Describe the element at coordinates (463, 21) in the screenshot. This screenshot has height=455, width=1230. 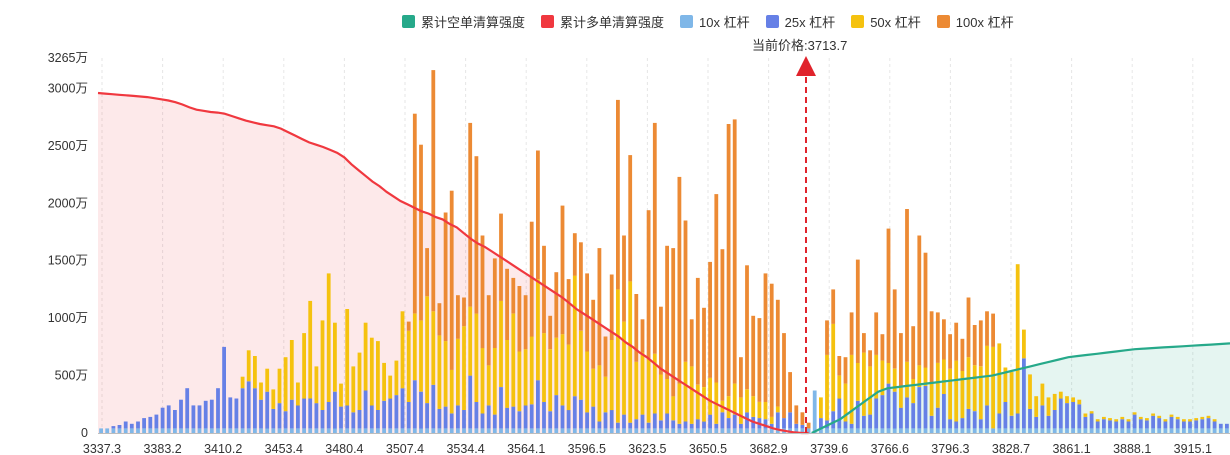
I see `legend-item: 累计空单清算强度` at that location.